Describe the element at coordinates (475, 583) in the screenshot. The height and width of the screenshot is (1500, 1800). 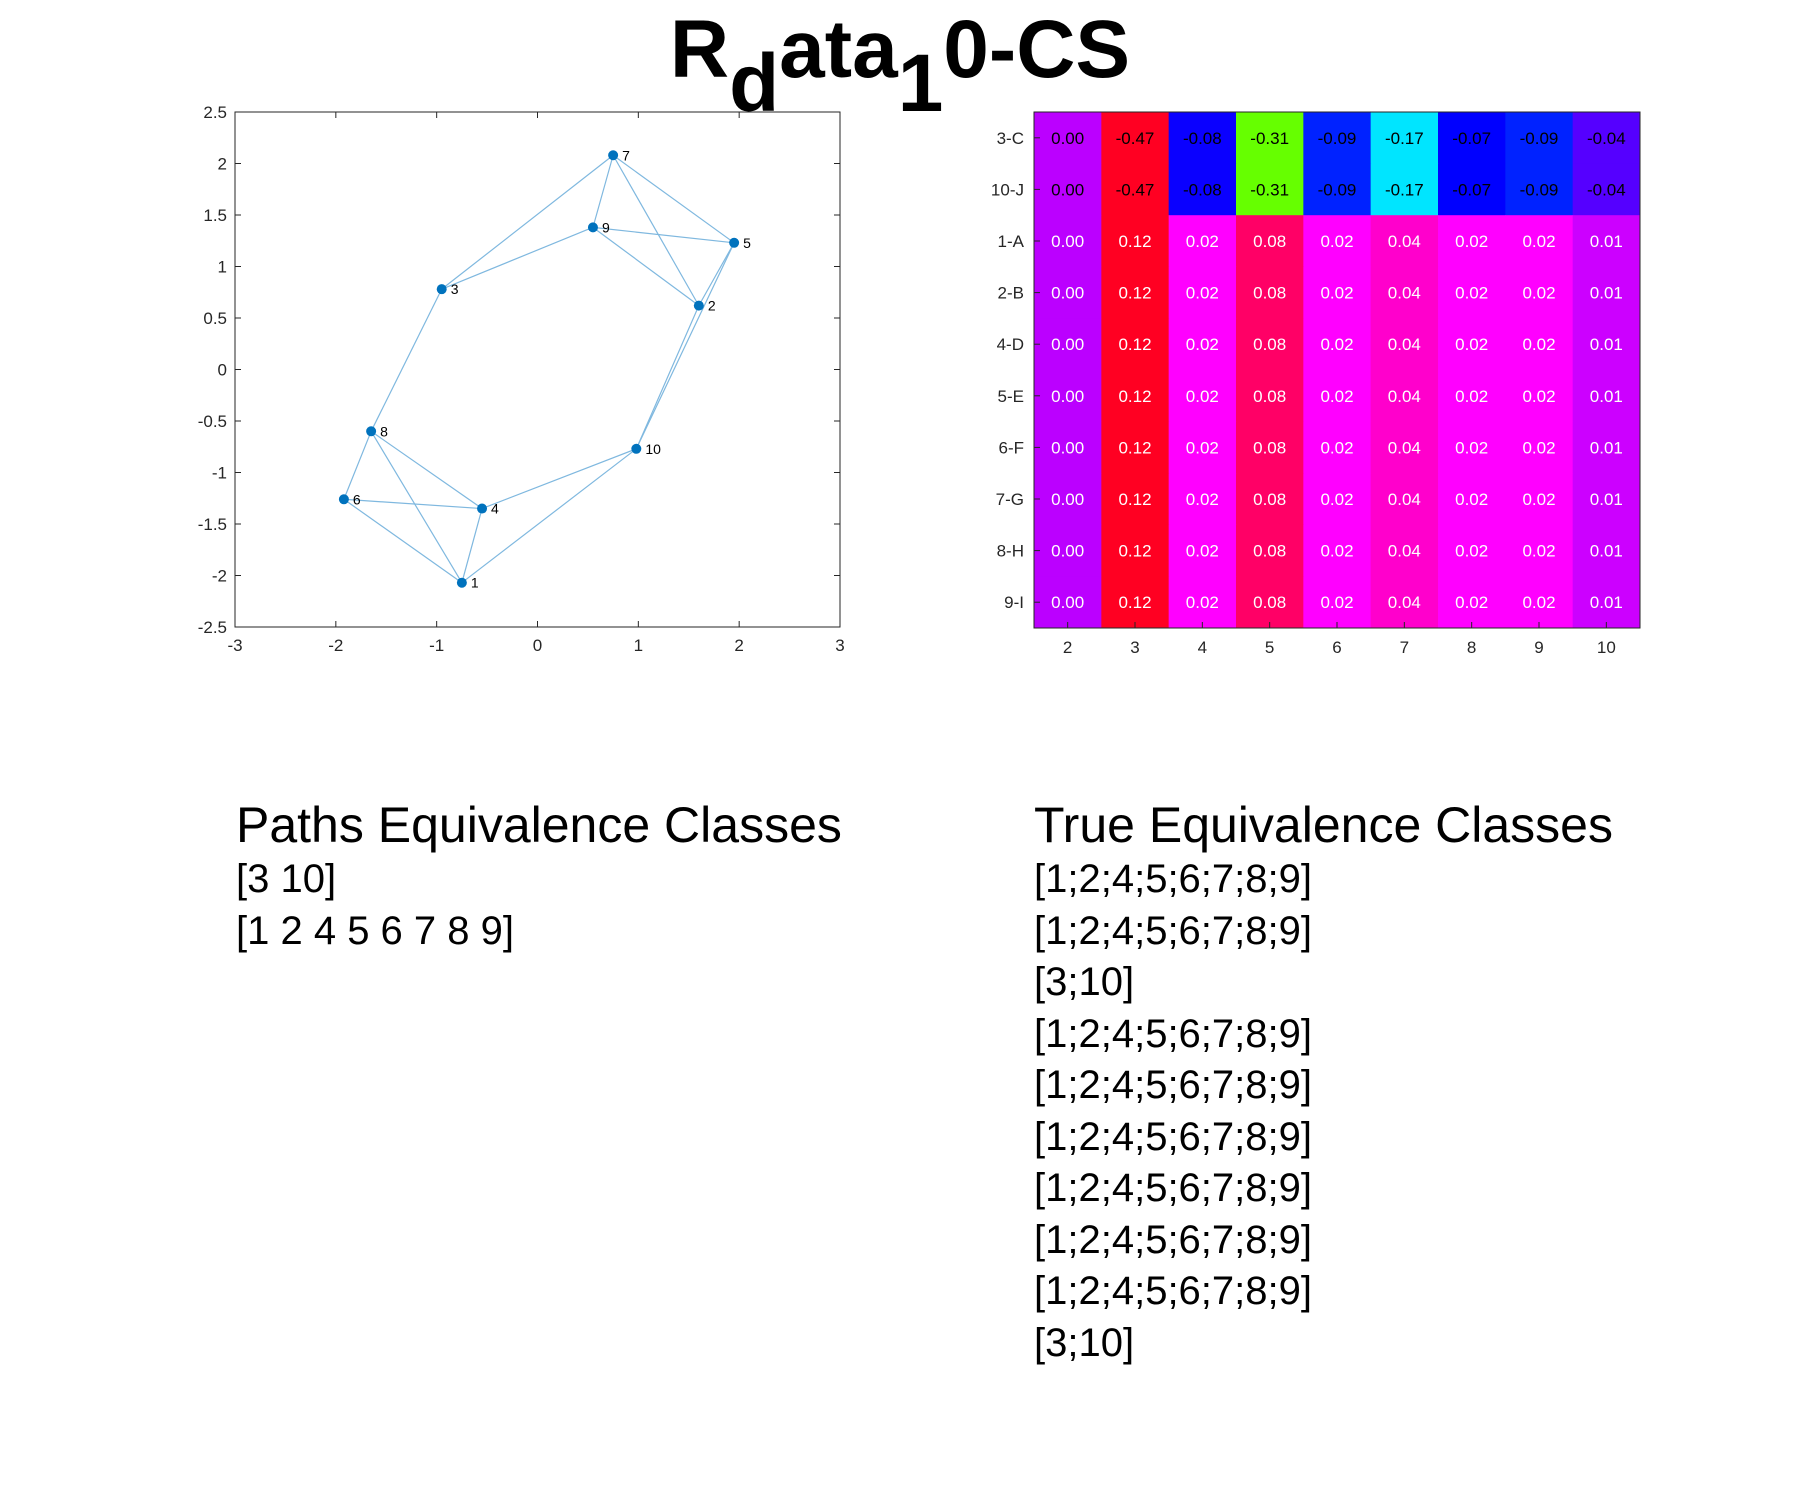
I see `node-label: 1` at that location.